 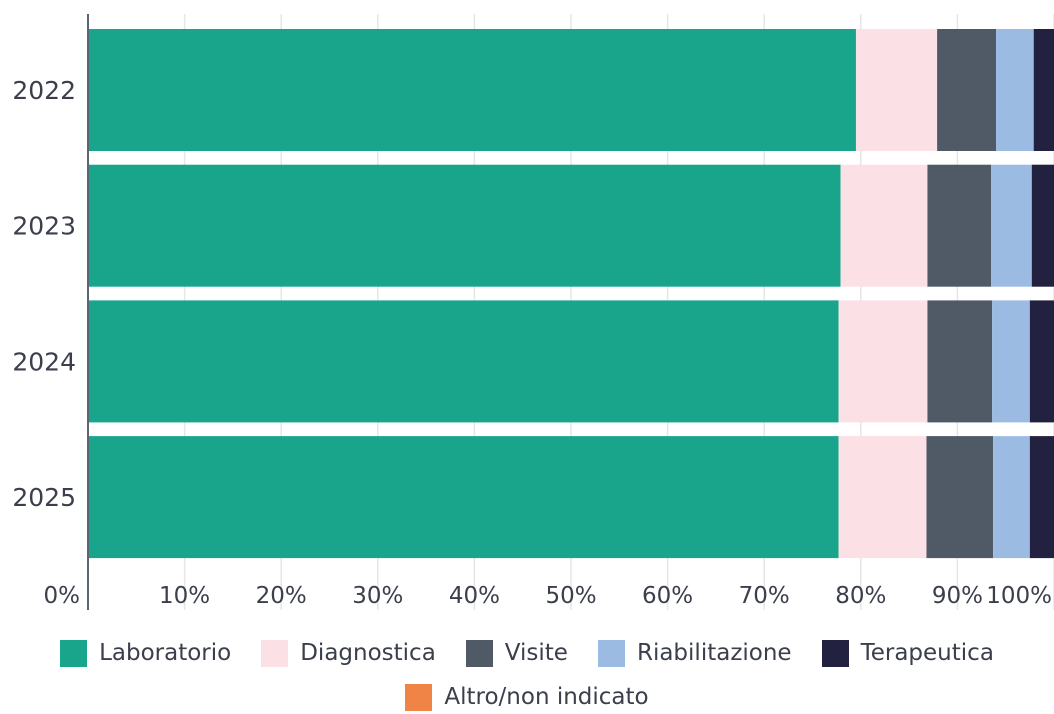 I want to click on legend-label: Laboratorio, so click(x=165, y=653).